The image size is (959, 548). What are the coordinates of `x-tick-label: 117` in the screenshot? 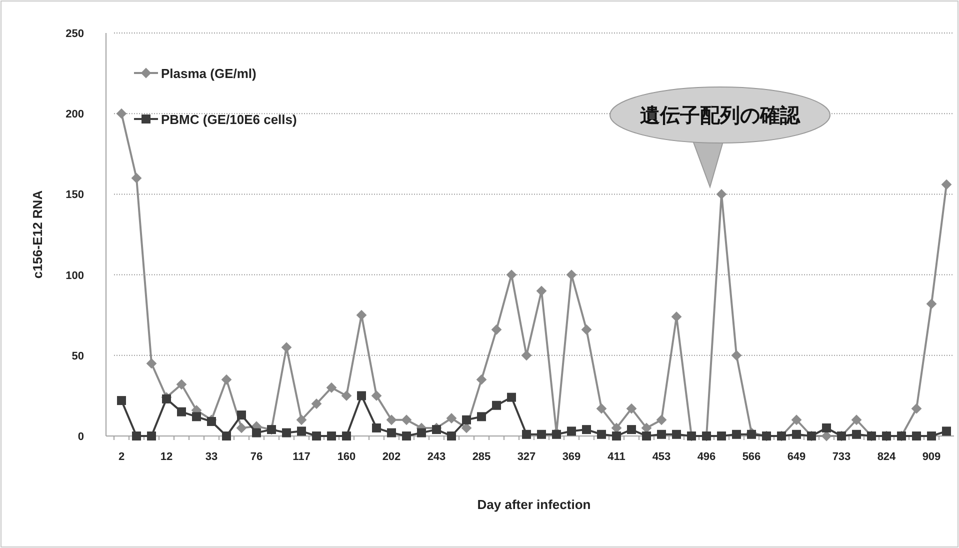 It's located at (301, 457).